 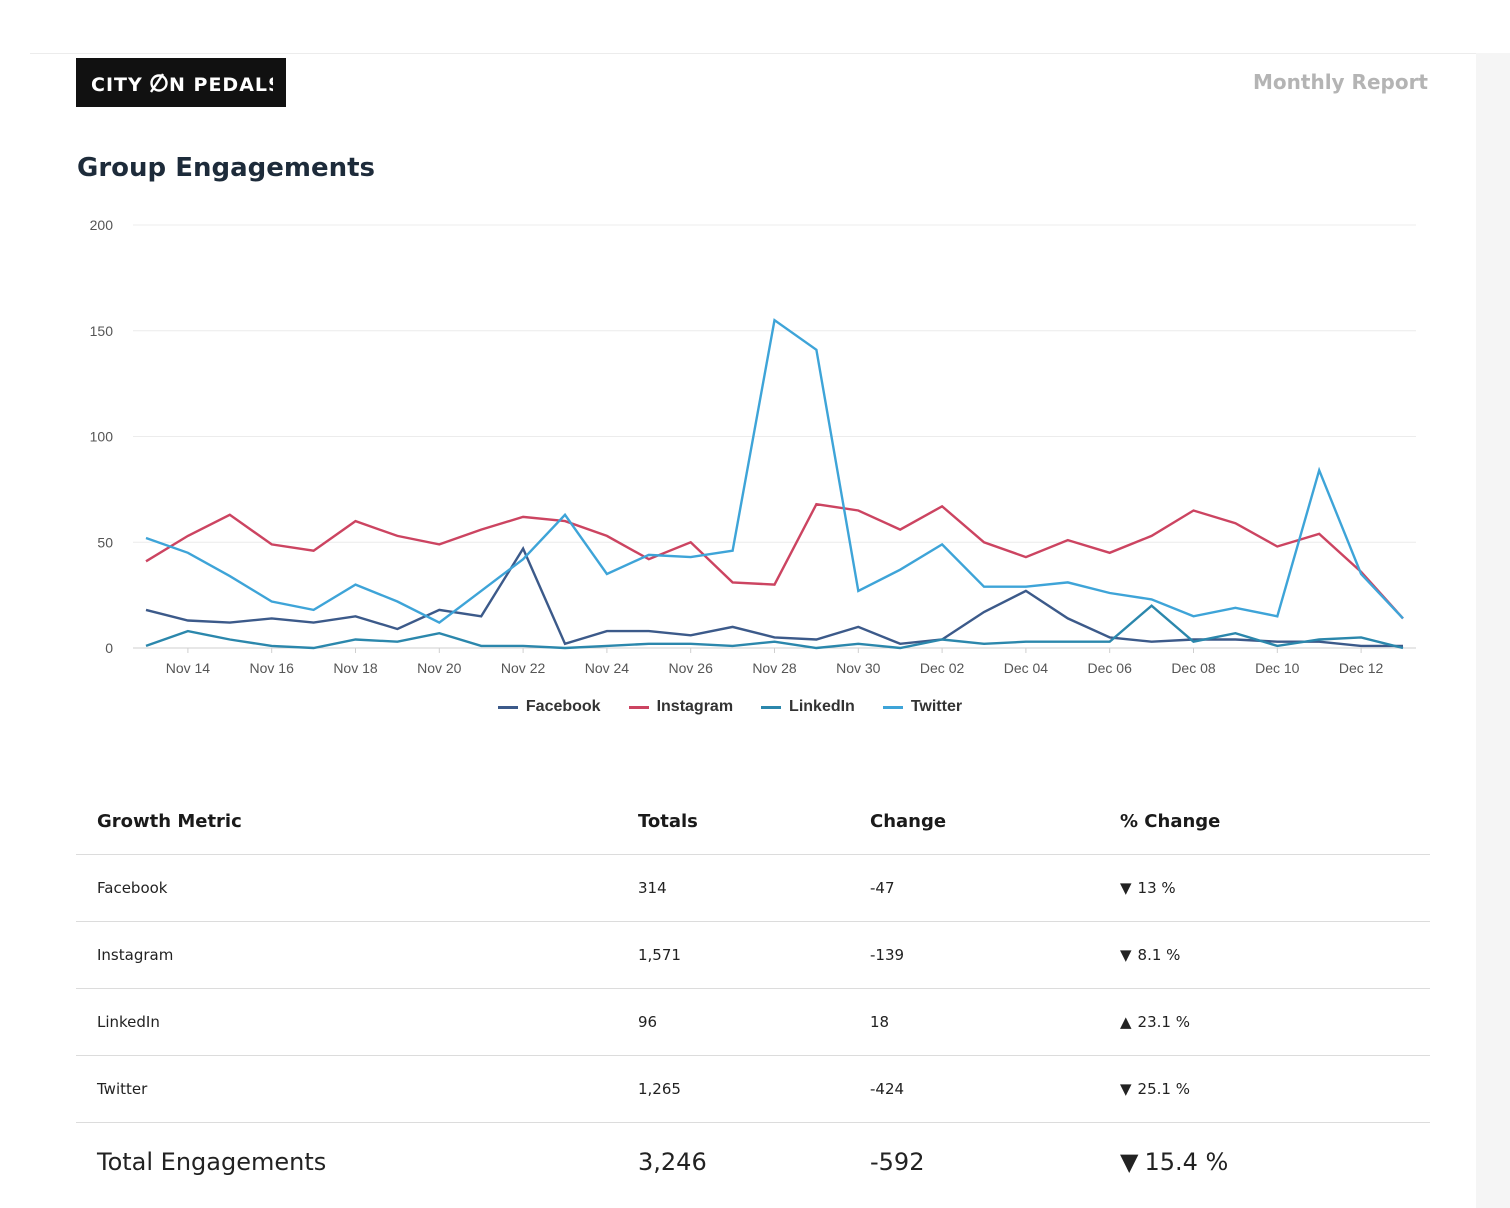 I want to click on y-tick-label: 200, so click(x=102, y=225).